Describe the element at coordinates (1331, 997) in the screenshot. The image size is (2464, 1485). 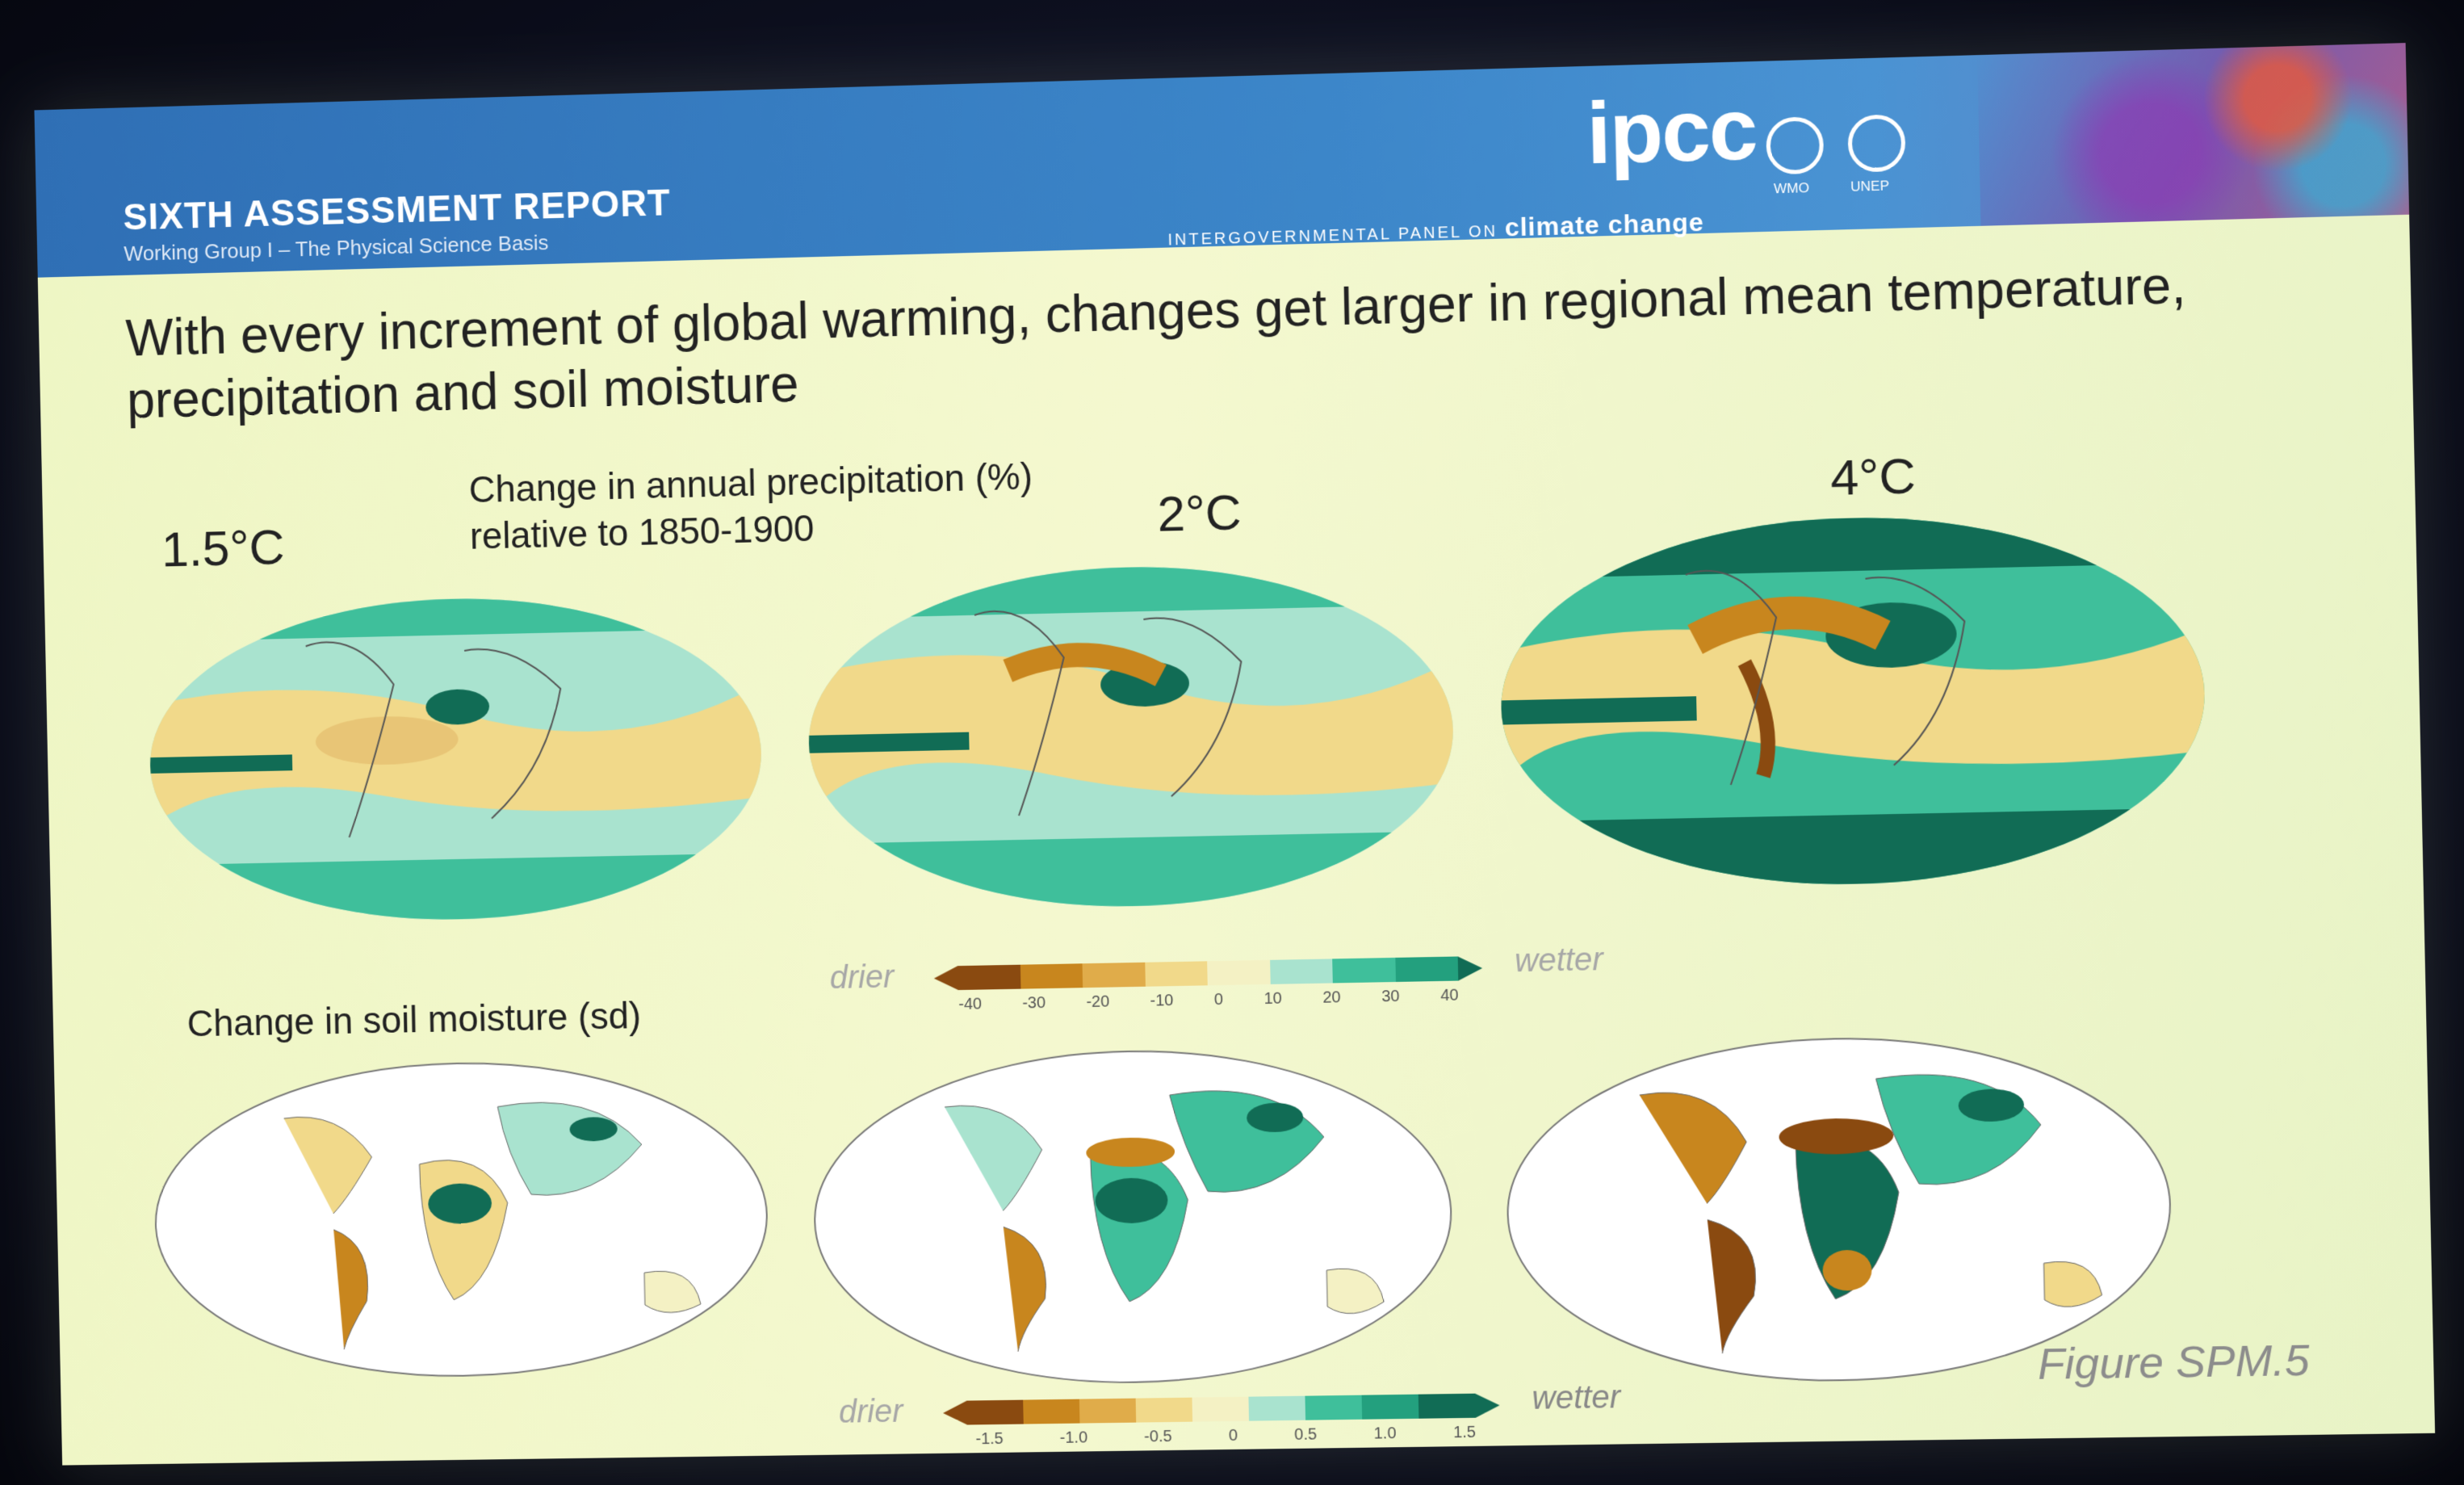
I see `precip-tick: 20` at that location.